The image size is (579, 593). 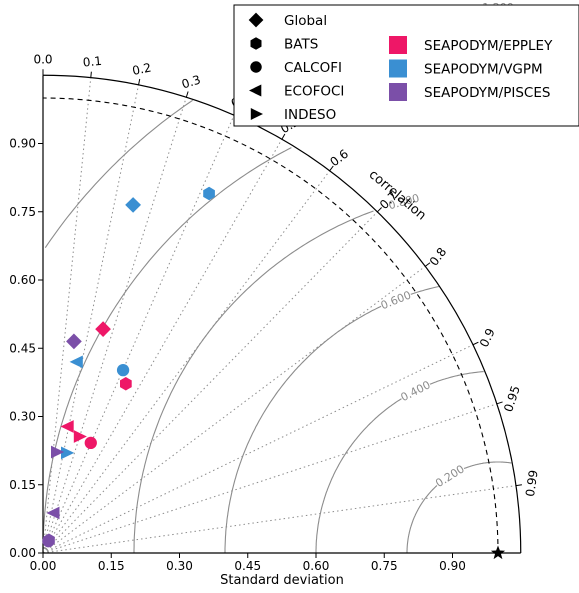 I want to click on reference-star, so click(x=498, y=552).